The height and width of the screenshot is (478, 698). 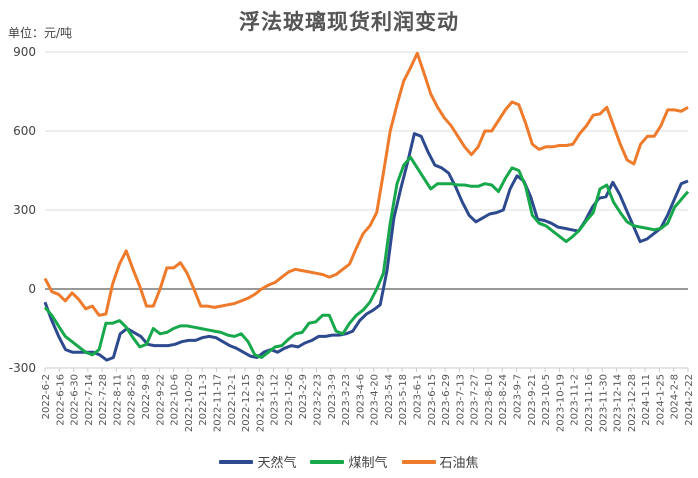 I want to click on legend-item-coal-gas: 煤制气, so click(x=349, y=461).